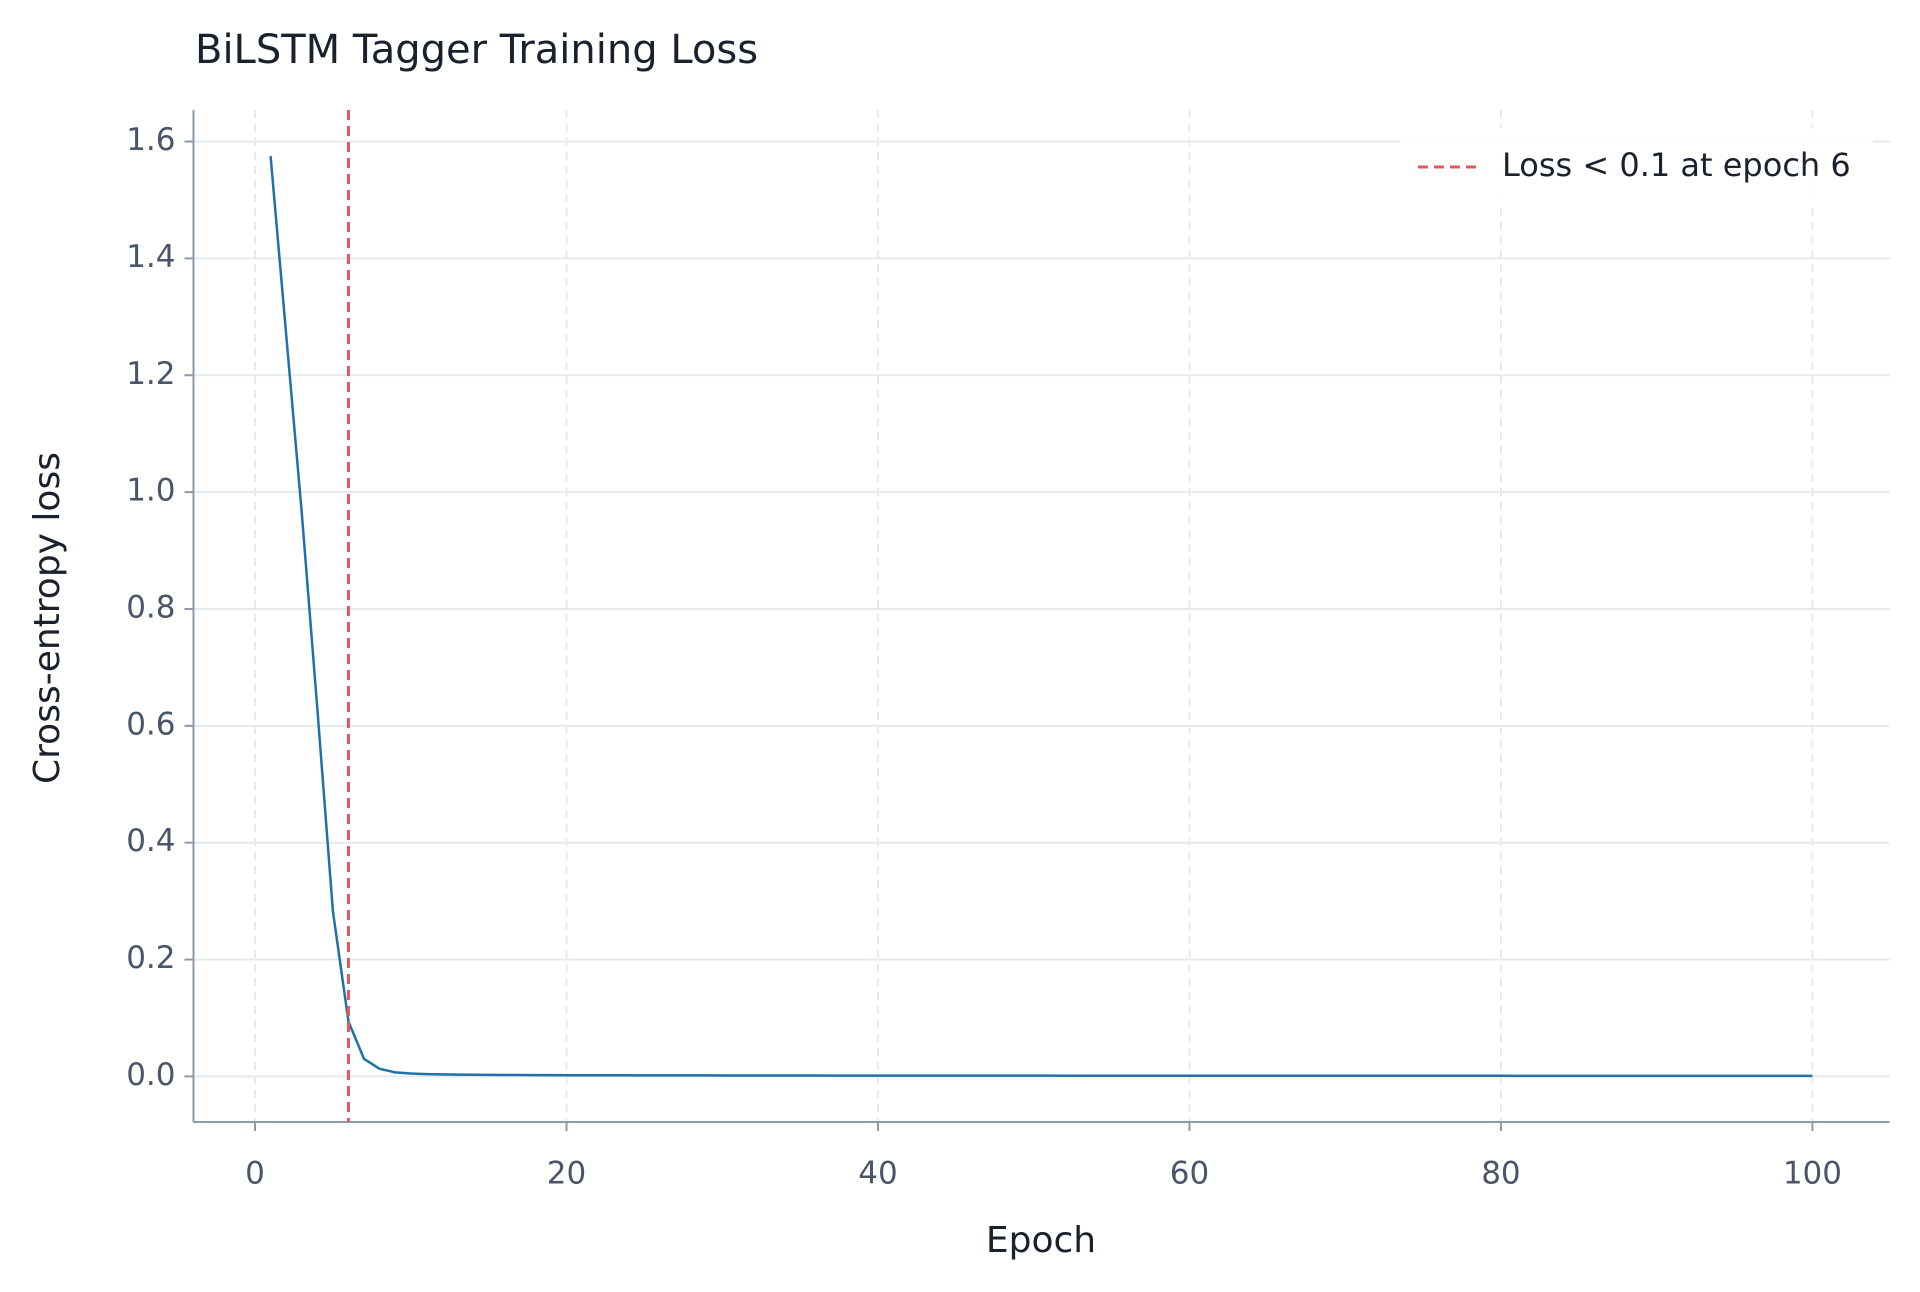 This screenshot has height=1292, width=1920. I want to click on x-tick-label: 40, so click(877, 1174).